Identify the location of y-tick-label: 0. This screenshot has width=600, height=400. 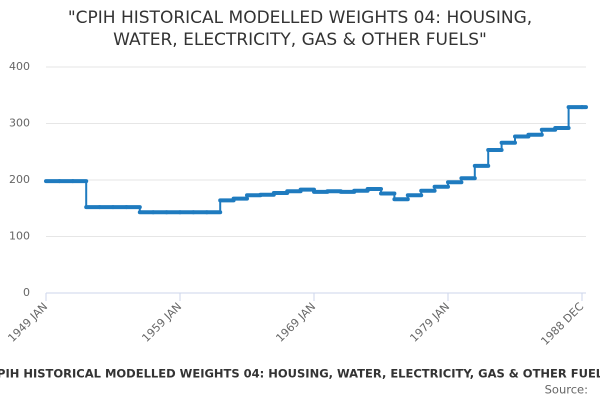
(26, 292).